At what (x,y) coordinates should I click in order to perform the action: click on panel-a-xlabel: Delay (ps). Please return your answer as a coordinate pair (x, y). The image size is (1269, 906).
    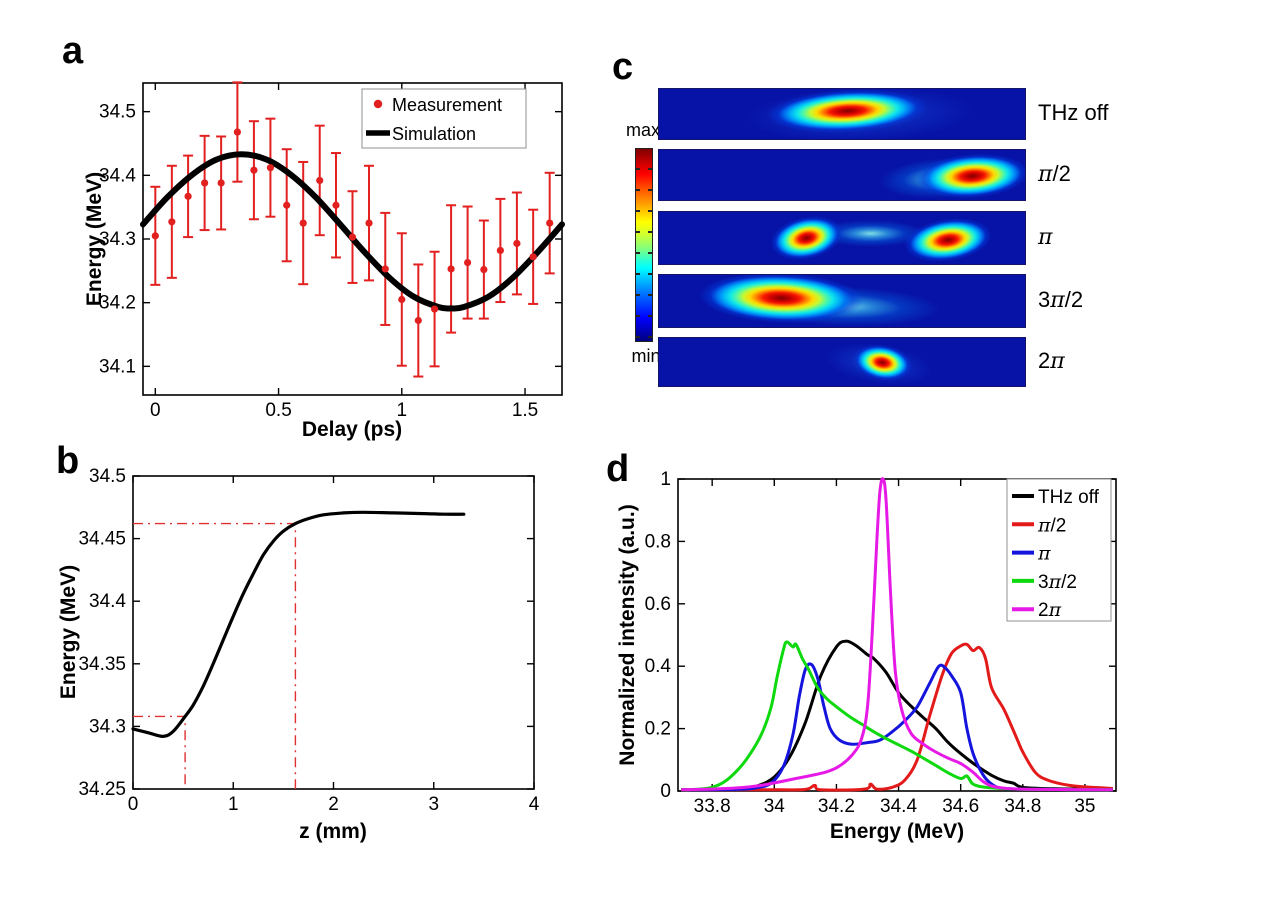
    Looking at the image, I should click on (352, 429).